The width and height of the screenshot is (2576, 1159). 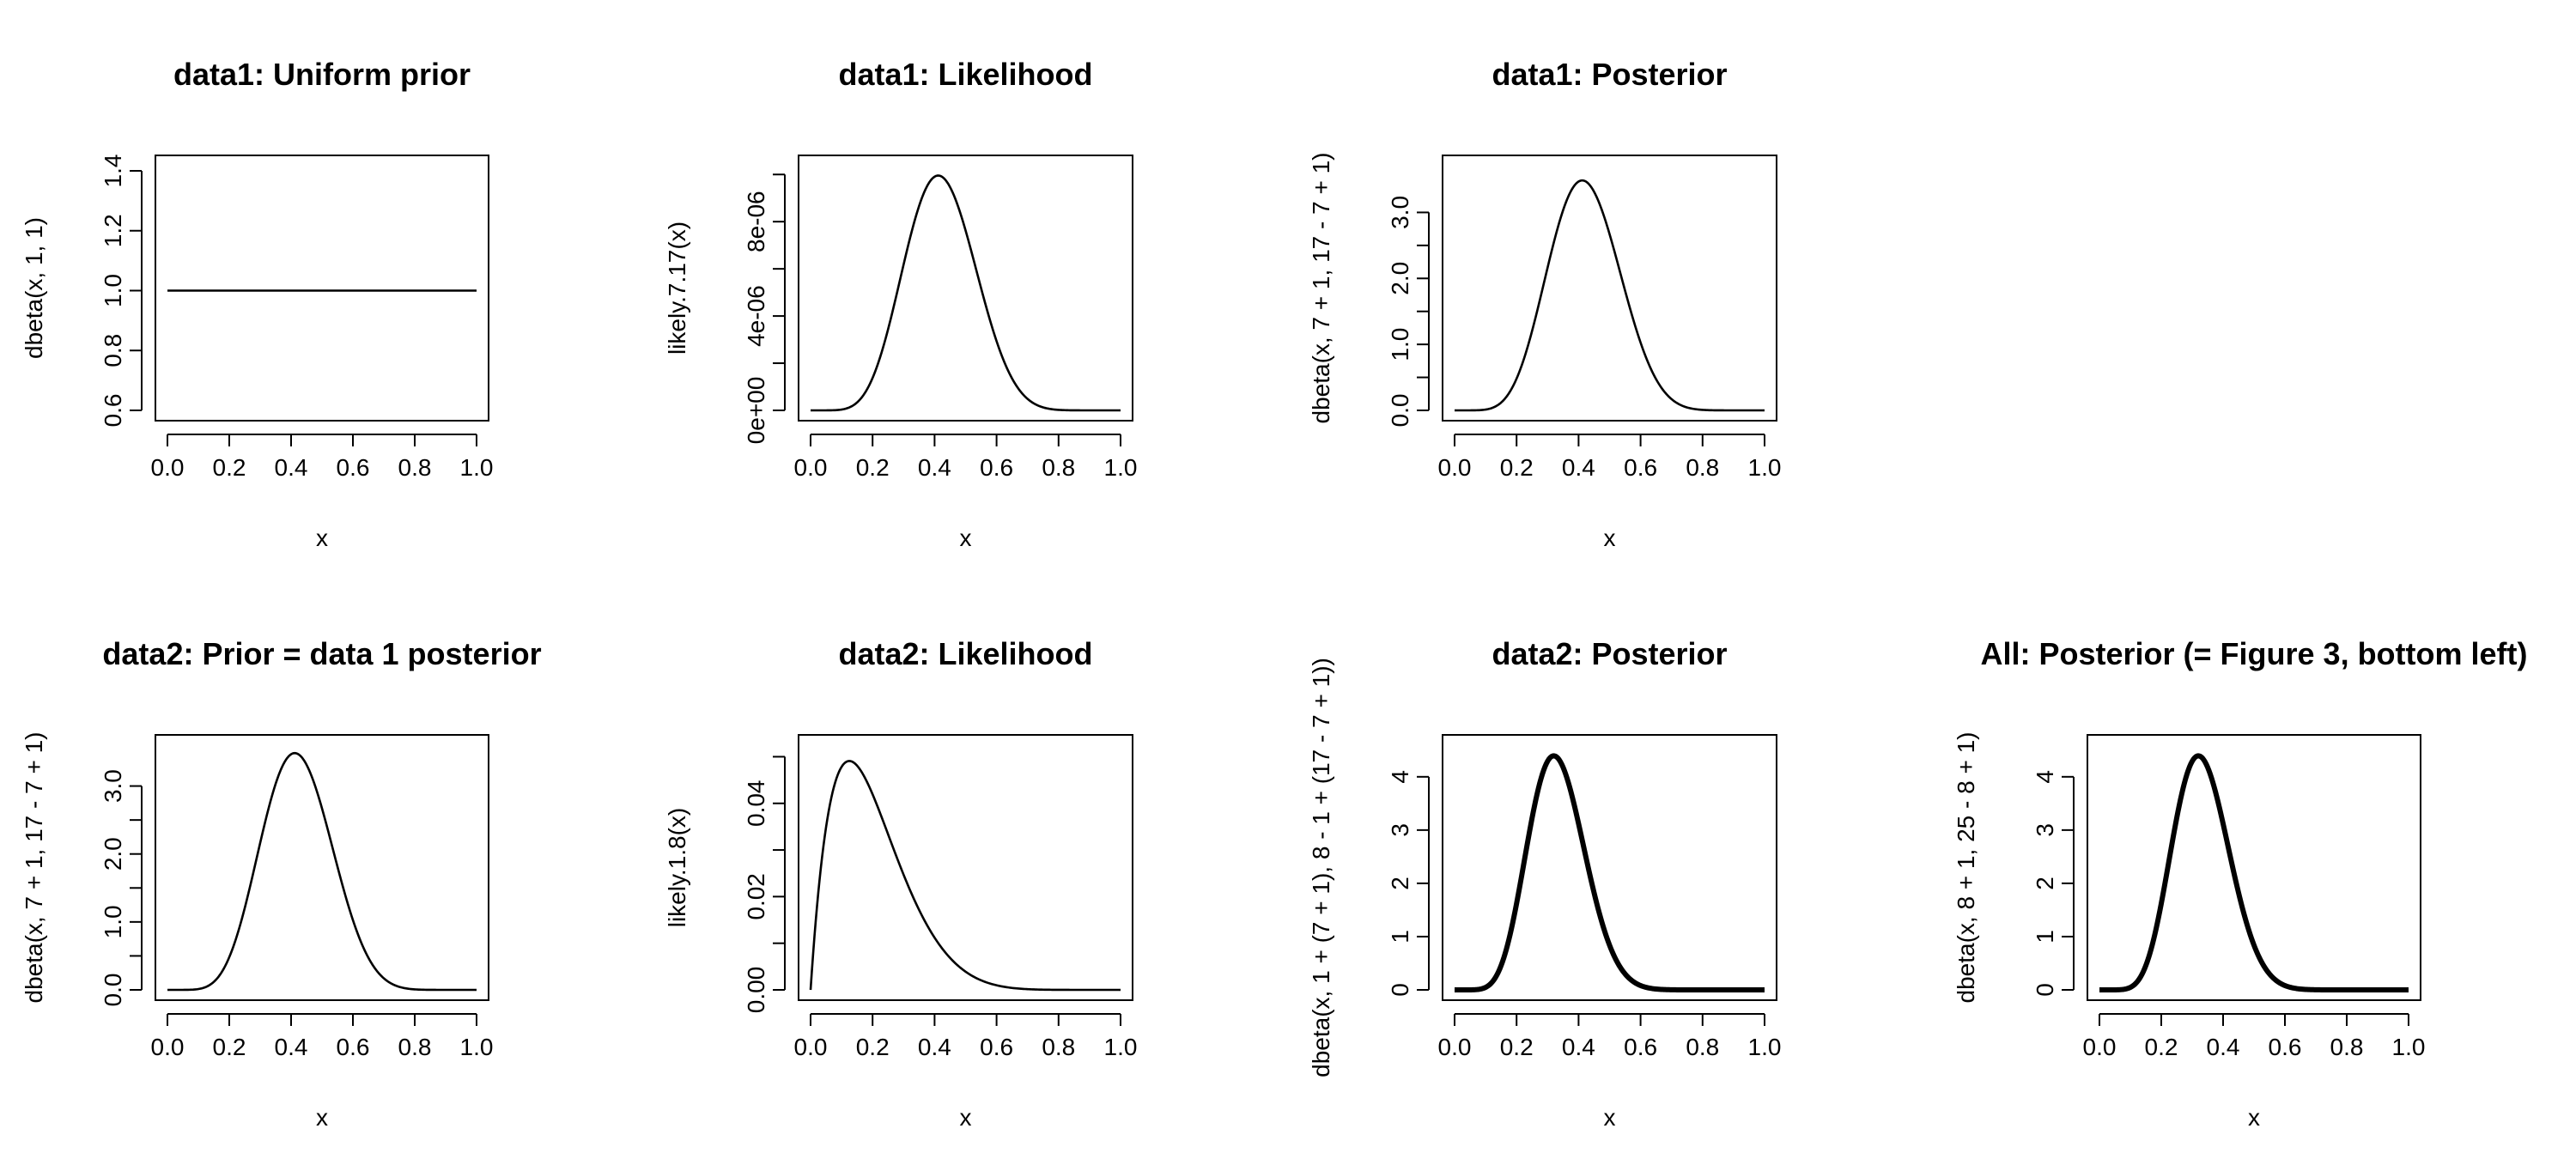 I want to click on y-tick-label: 0.8, so click(x=113, y=351).